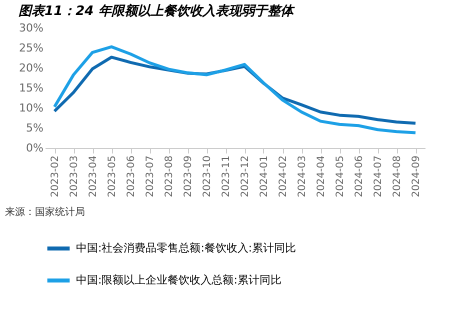 This screenshot has width=475, height=327. I want to click on y-tick-label: 5%, so click(35, 128).